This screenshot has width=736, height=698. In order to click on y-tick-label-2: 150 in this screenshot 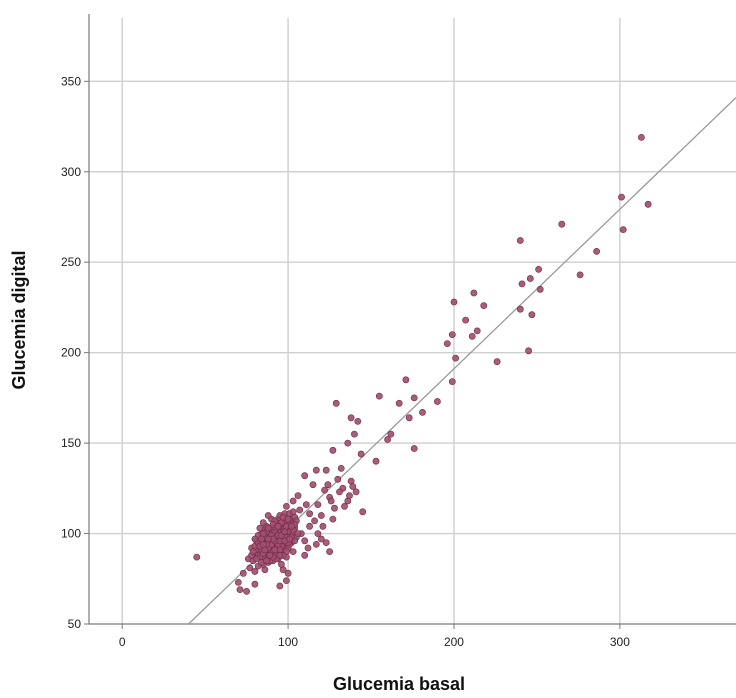, I will do `click(71, 443)`.